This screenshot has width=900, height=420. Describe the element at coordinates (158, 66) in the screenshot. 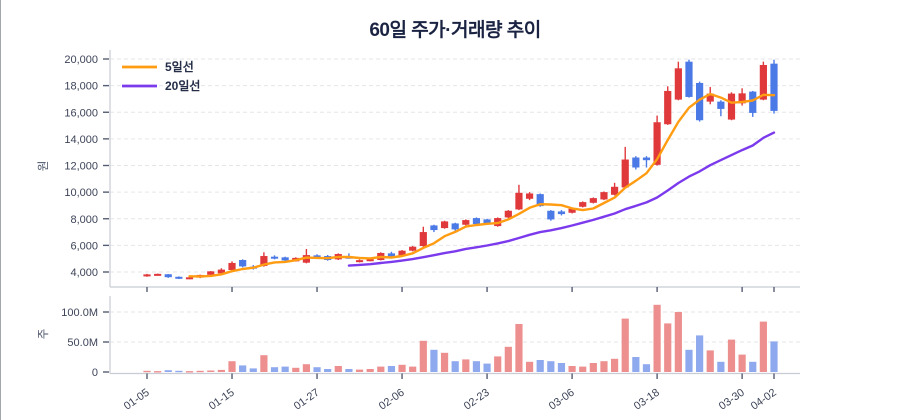

I see `legend-item-ma5: 5일선` at that location.